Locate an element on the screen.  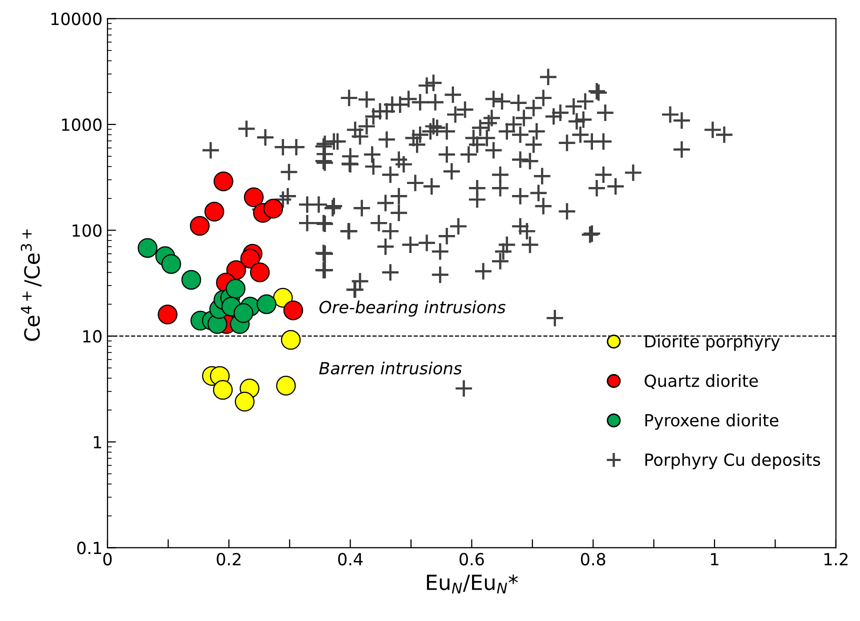
y-tick-label: 10000 is located at coordinates (76, 19).